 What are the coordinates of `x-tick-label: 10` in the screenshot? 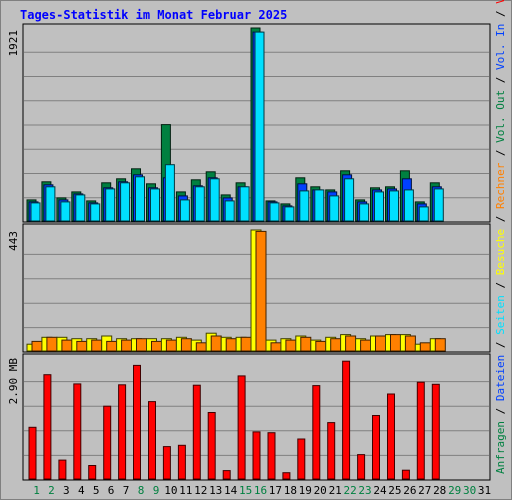 It's located at (170, 490).